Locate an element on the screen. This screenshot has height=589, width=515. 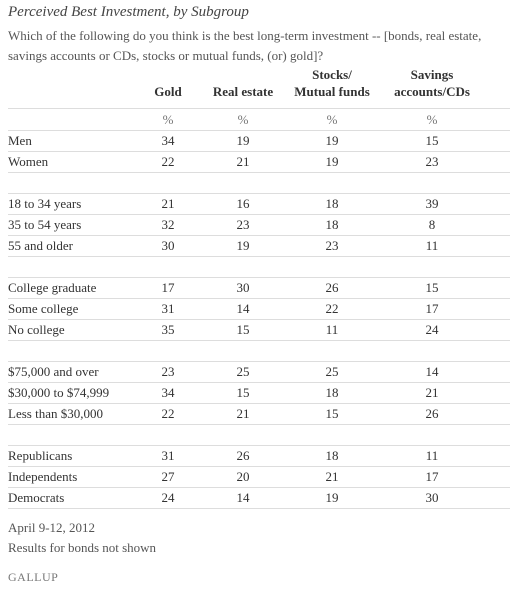
column-header: Gold is located at coordinates (168, 91).